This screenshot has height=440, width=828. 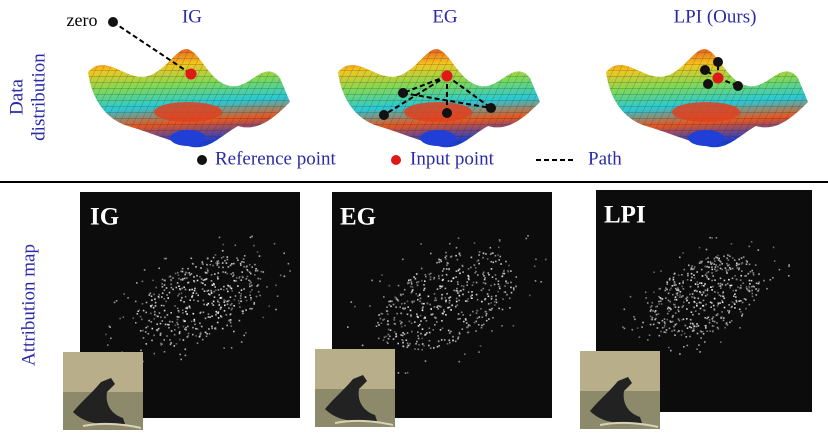 I want to click on map-label: IG, so click(x=104, y=217).